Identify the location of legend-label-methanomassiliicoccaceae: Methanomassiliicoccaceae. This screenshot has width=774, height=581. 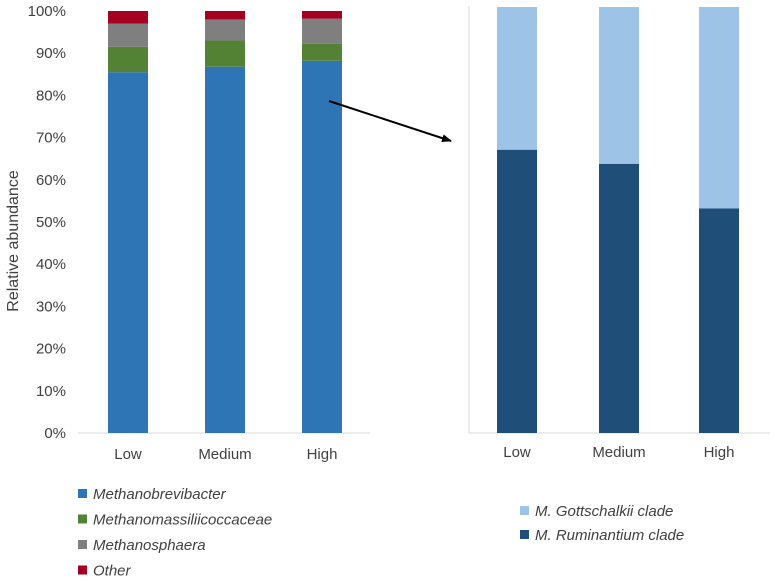
(182, 520).